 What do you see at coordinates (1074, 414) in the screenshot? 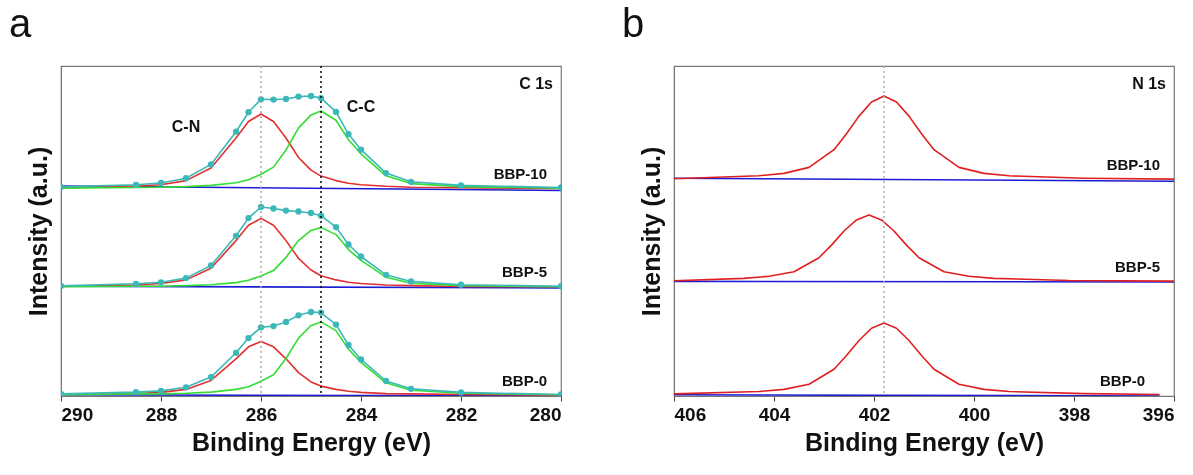
I see `x-tick-label: 398` at bounding box center [1074, 414].